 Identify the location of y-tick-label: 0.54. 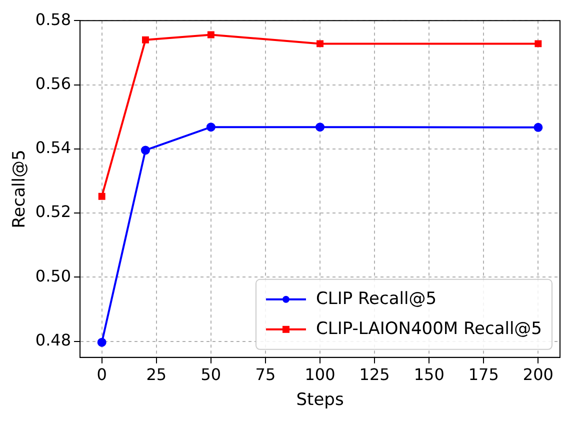
(53, 148).